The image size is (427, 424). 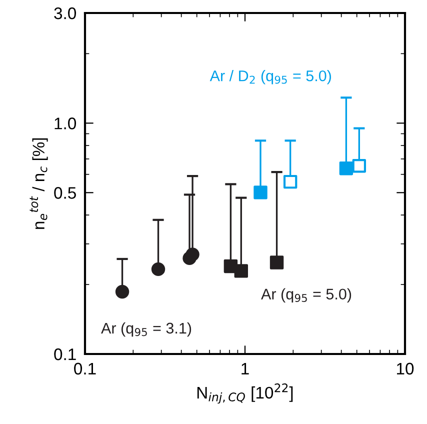 I want to click on x-tick-label: 10, so click(x=405, y=368).